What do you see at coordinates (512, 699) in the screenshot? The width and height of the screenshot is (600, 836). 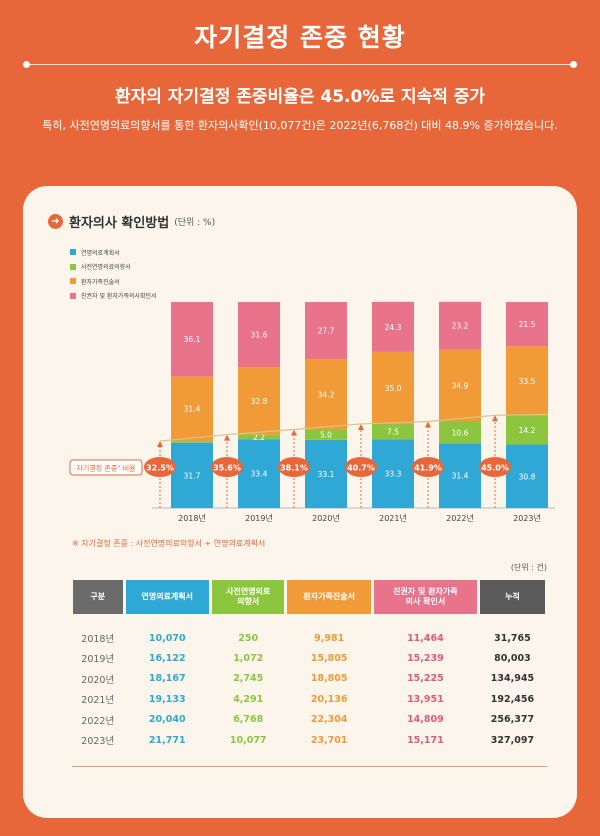 I see `table-cell: 192,456` at bounding box center [512, 699].